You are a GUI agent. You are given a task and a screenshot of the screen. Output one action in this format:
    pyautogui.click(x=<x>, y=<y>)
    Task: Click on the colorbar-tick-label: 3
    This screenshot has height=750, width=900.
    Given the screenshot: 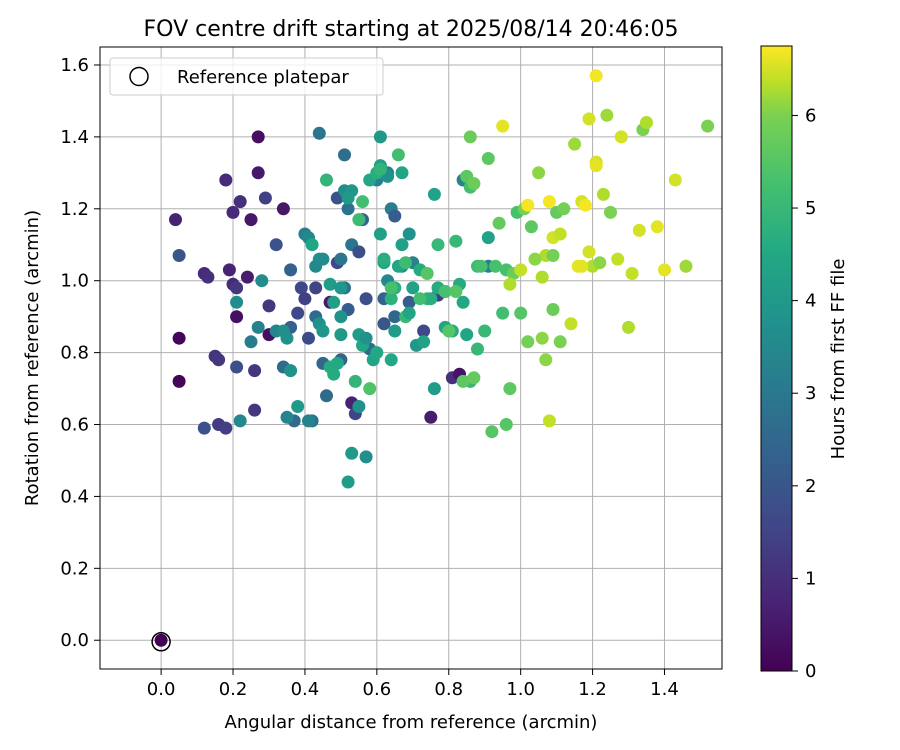 What is the action you would take?
    pyautogui.click(x=810, y=393)
    